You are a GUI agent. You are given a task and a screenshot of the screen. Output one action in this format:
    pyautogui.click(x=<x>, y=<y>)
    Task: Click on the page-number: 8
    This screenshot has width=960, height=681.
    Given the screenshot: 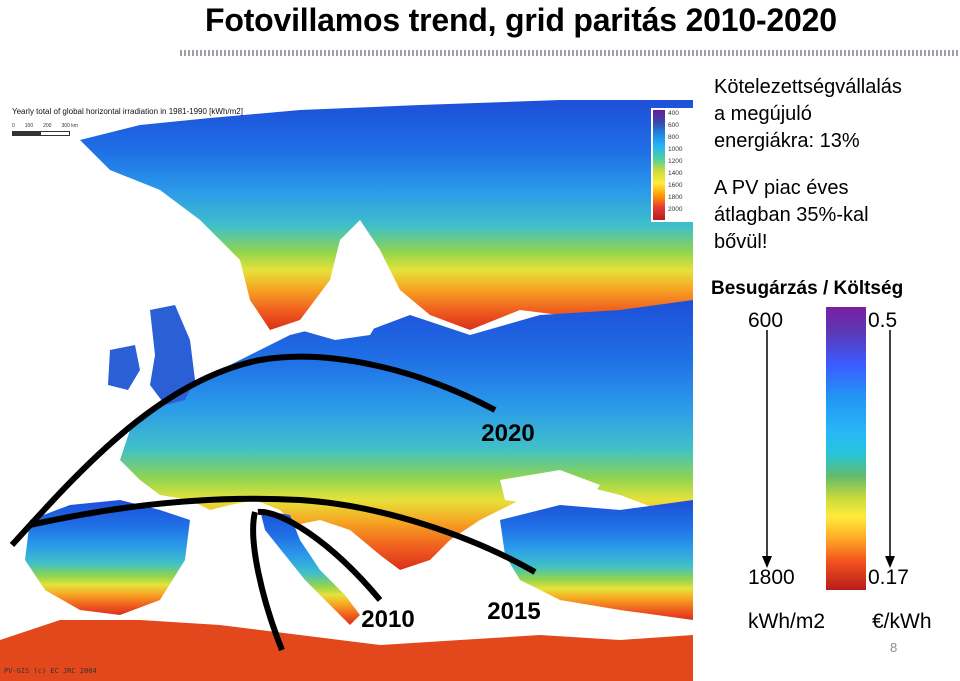 What is the action you would take?
    pyautogui.click(x=894, y=647)
    